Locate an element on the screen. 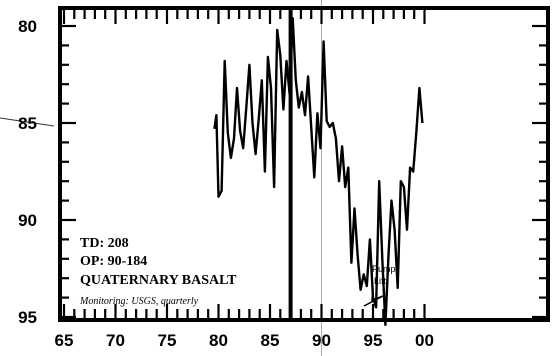 This screenshot has width=559, height=356. x-tick-label: 65 is located at coordinates (64, 340).